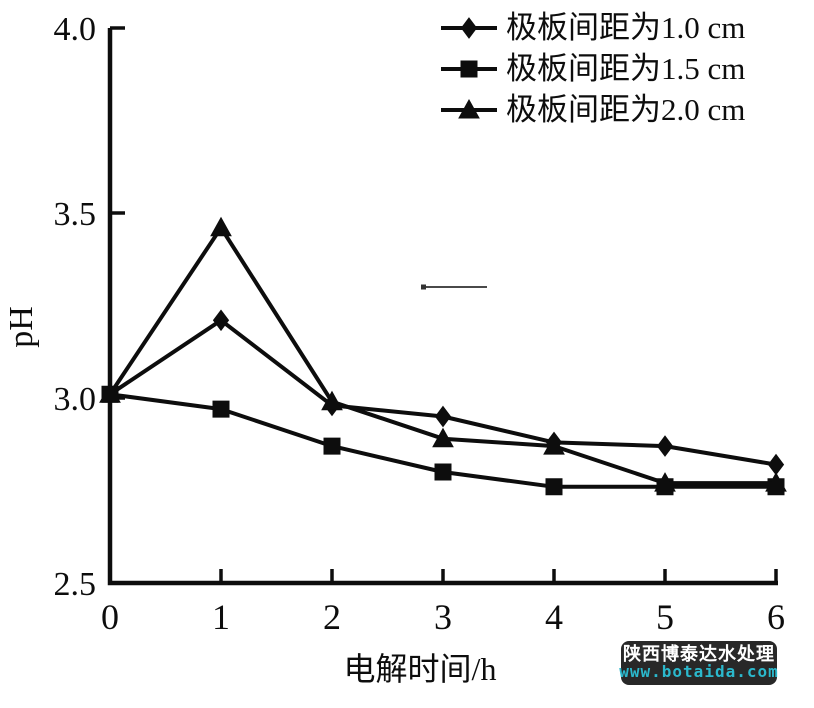 The image size is (814, 708). I want to click on legend-label: 极板间距为2.0 cm, so click(626, 109).